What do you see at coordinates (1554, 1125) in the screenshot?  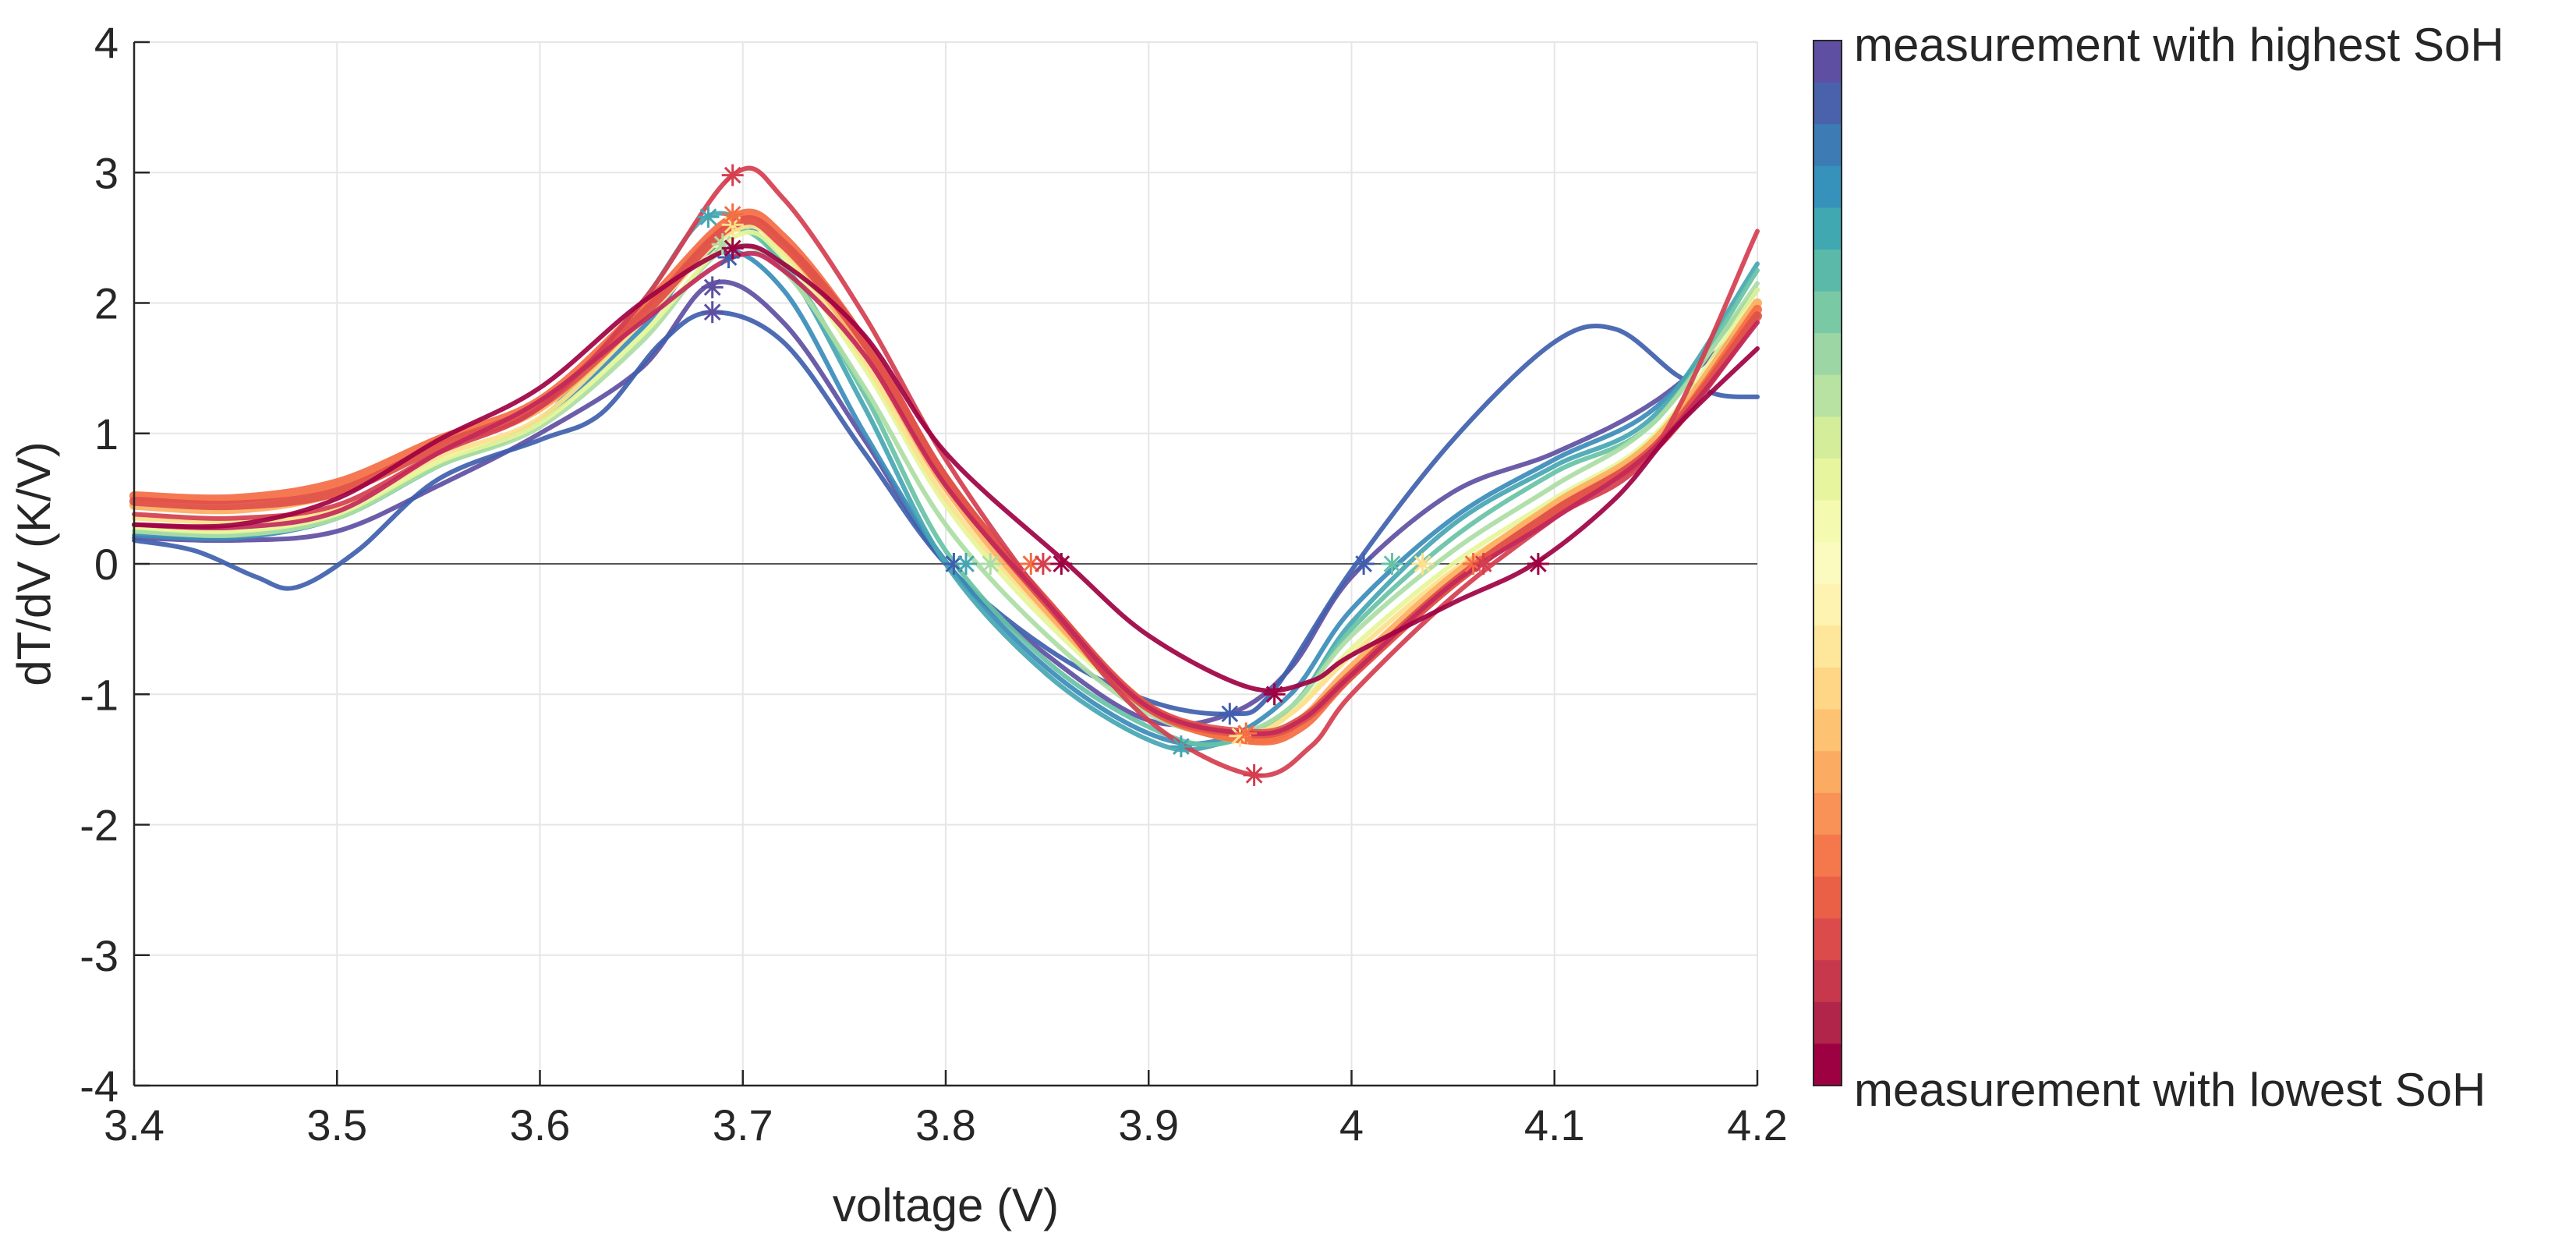 I see `x-tick-label: 4.1` at bounding box center [1554, 1125].